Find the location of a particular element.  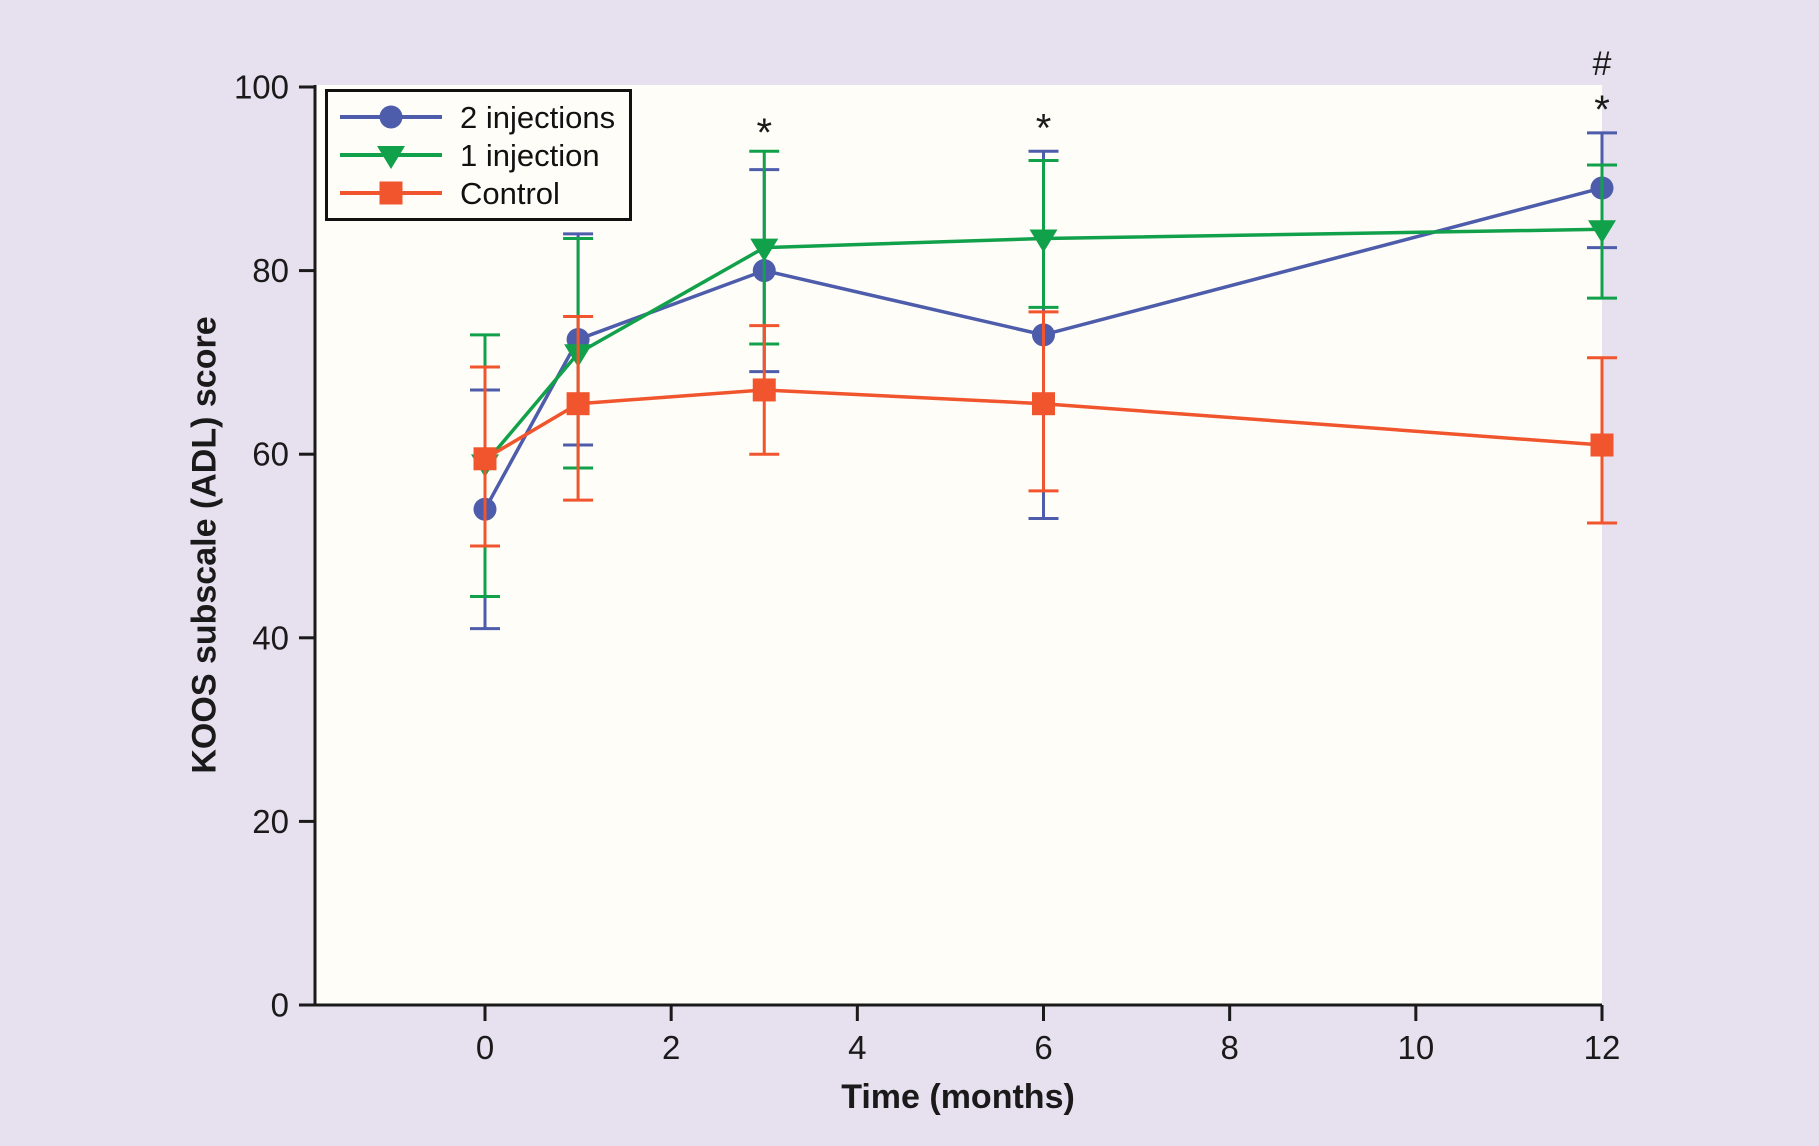

legend: 2 injections 1 injection Control is located at coordinates (479, 155).